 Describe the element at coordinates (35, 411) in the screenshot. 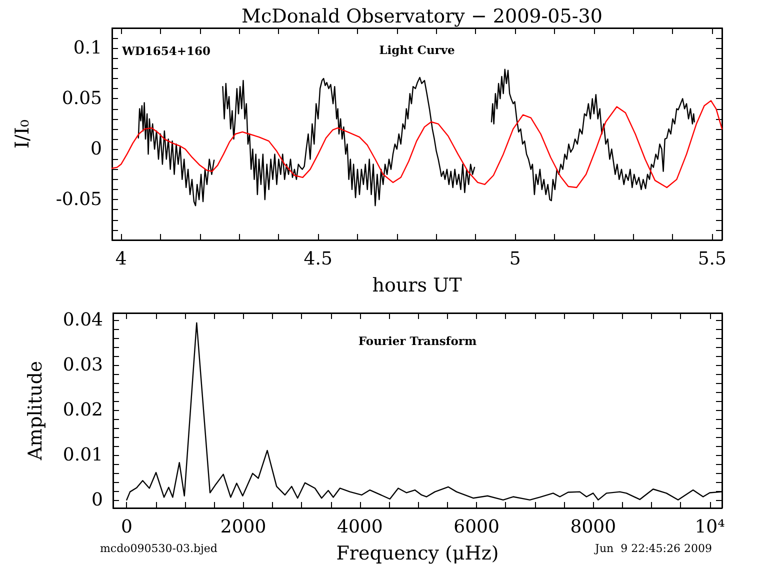

I see `y-axis-title: Amplitude` at that location.